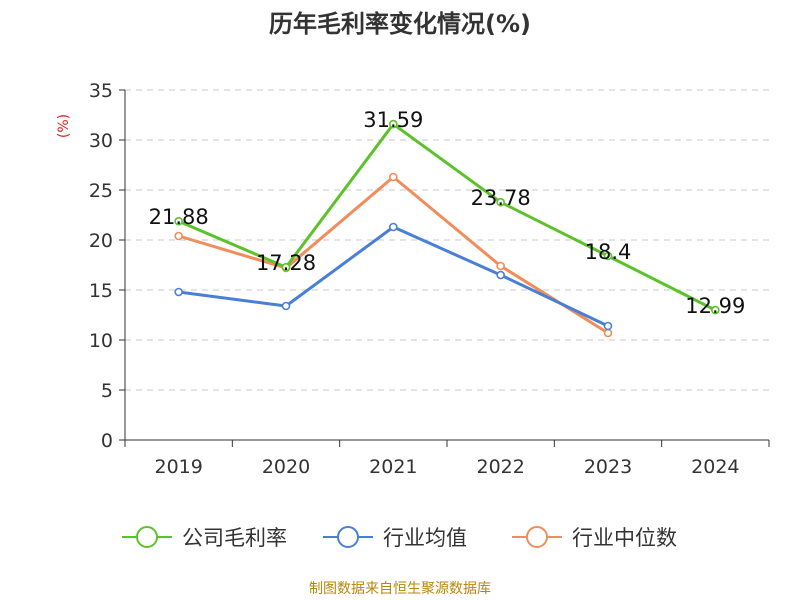 This screenshot has height=600, width=800. What do you see at coordinates (715, 467) in the screenshot?
I see `x-tick-label: 2024` at bounding box center [715, 467].